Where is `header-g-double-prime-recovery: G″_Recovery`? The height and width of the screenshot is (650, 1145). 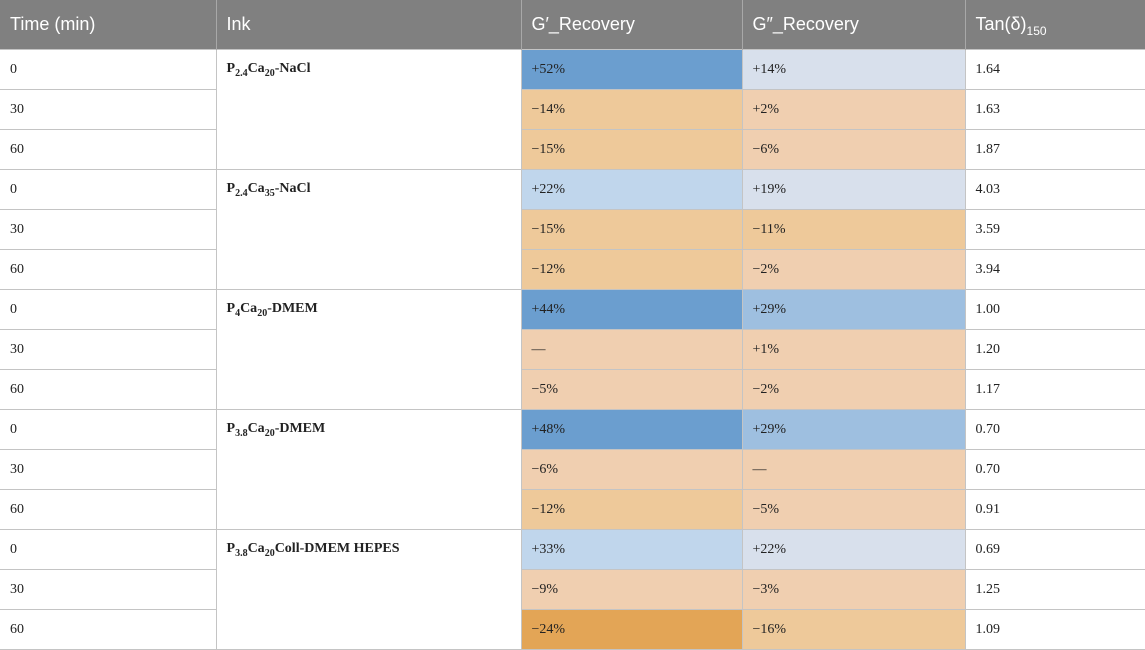
header-g-double-prime-recovery: G″_Recovery is located at coordinates (854, 25).